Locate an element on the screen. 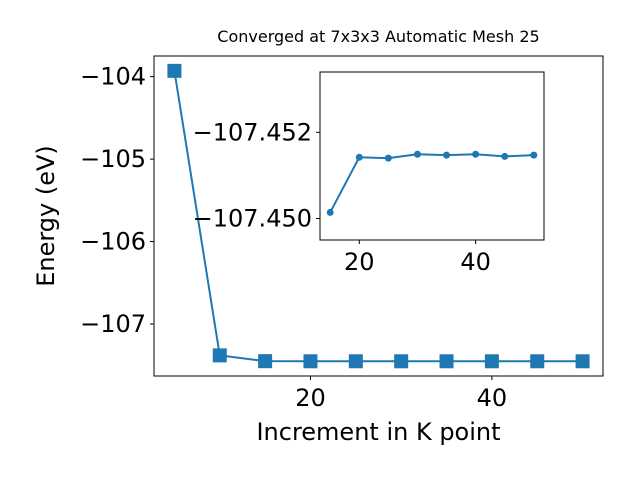  y-tick-label: −107.450 is located at coordinates (252, 218).